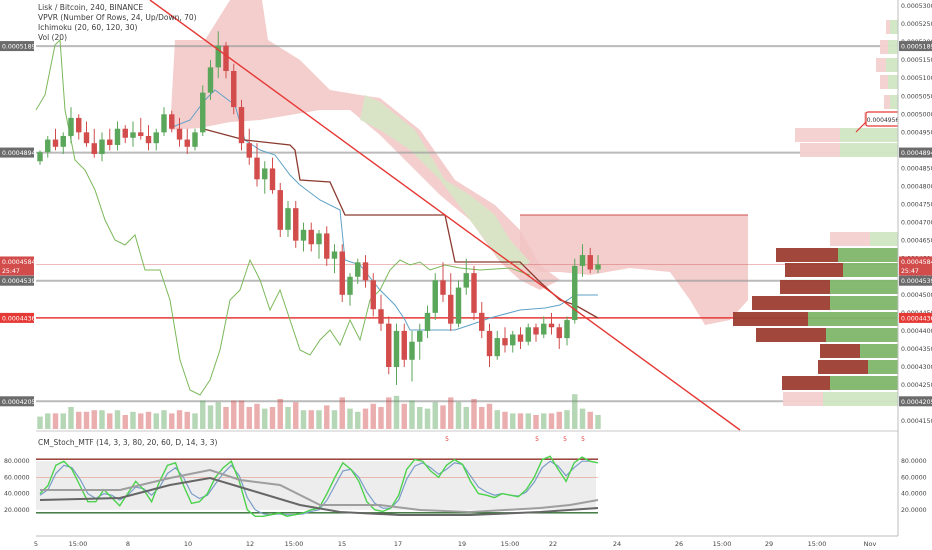 The height and width of the screenshot is (550, 932). Describe the element at coordinates (883, 120) in the screenshot. I see `price-callout-text: 0.0004956` at that location.